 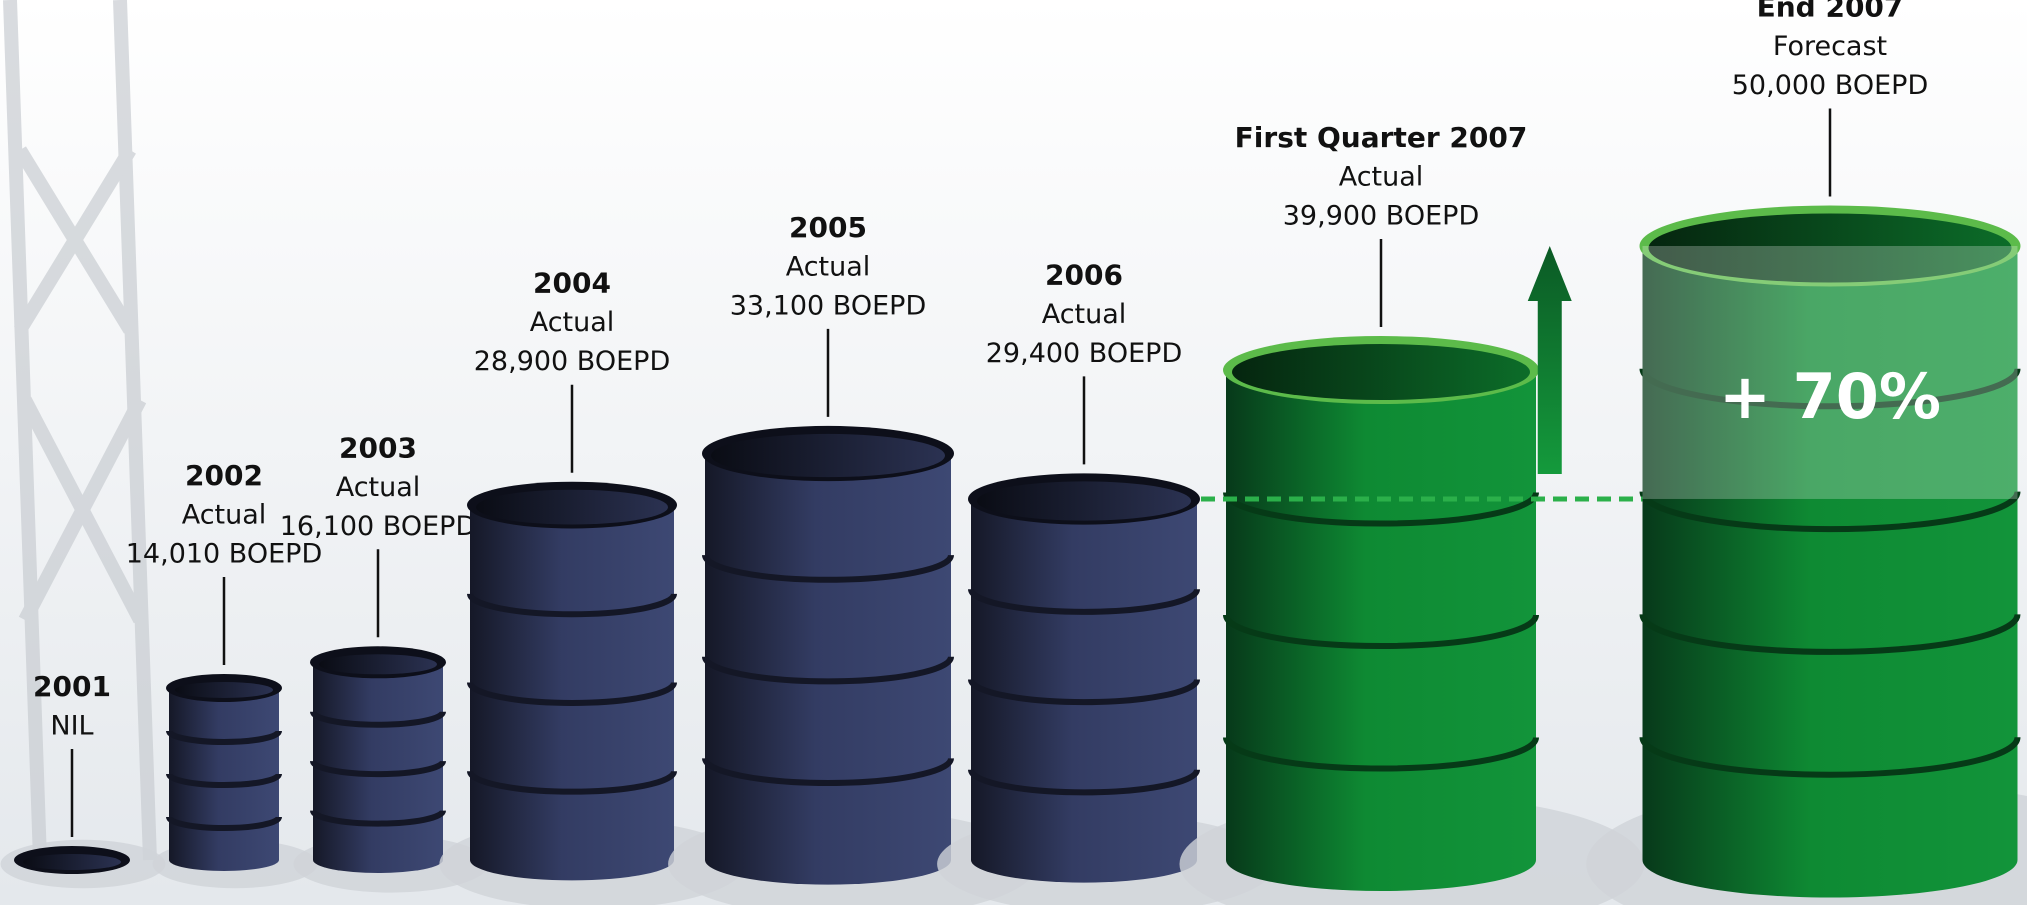 What do you see at coordinates (1381, 137) in the screenshot?
I see `year-label: First Quarter 2007` at bounding box center [1381, 137].